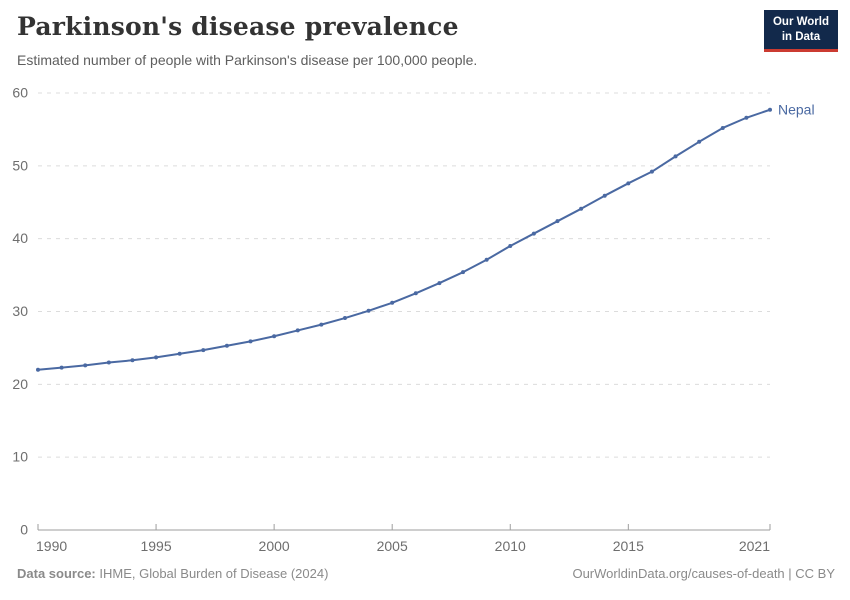 The width and height of the screenshot is (850, 600). What do you see at coordinates (56, 573) in the screenshot?
I see `data-source-label: Data source:` at bounding box center [56, 573].